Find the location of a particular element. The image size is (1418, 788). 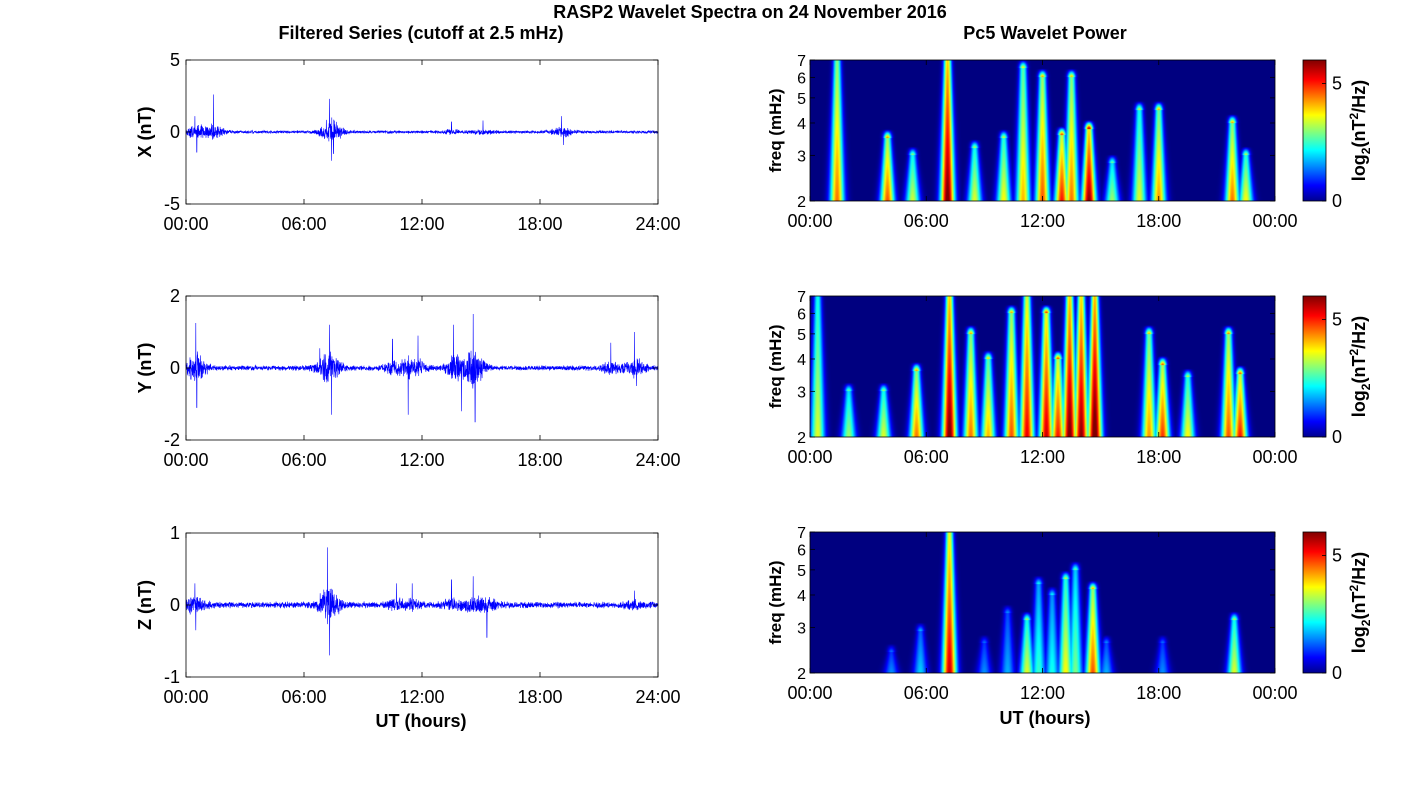

z_series-line is located at coordinates (422, 601).